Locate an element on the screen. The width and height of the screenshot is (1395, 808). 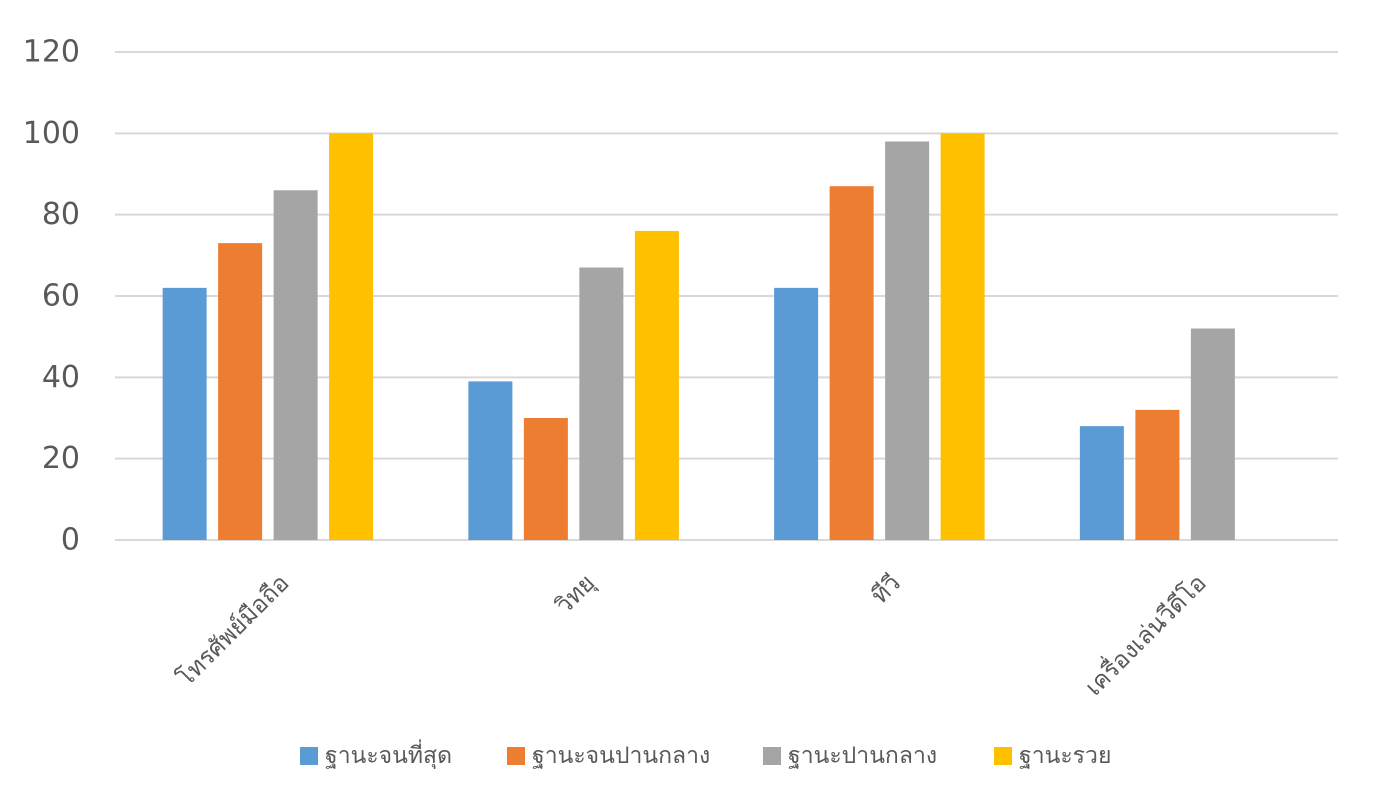
x-category-label: โทรศัพย์มือถือ is located at coordinates (233, 630).